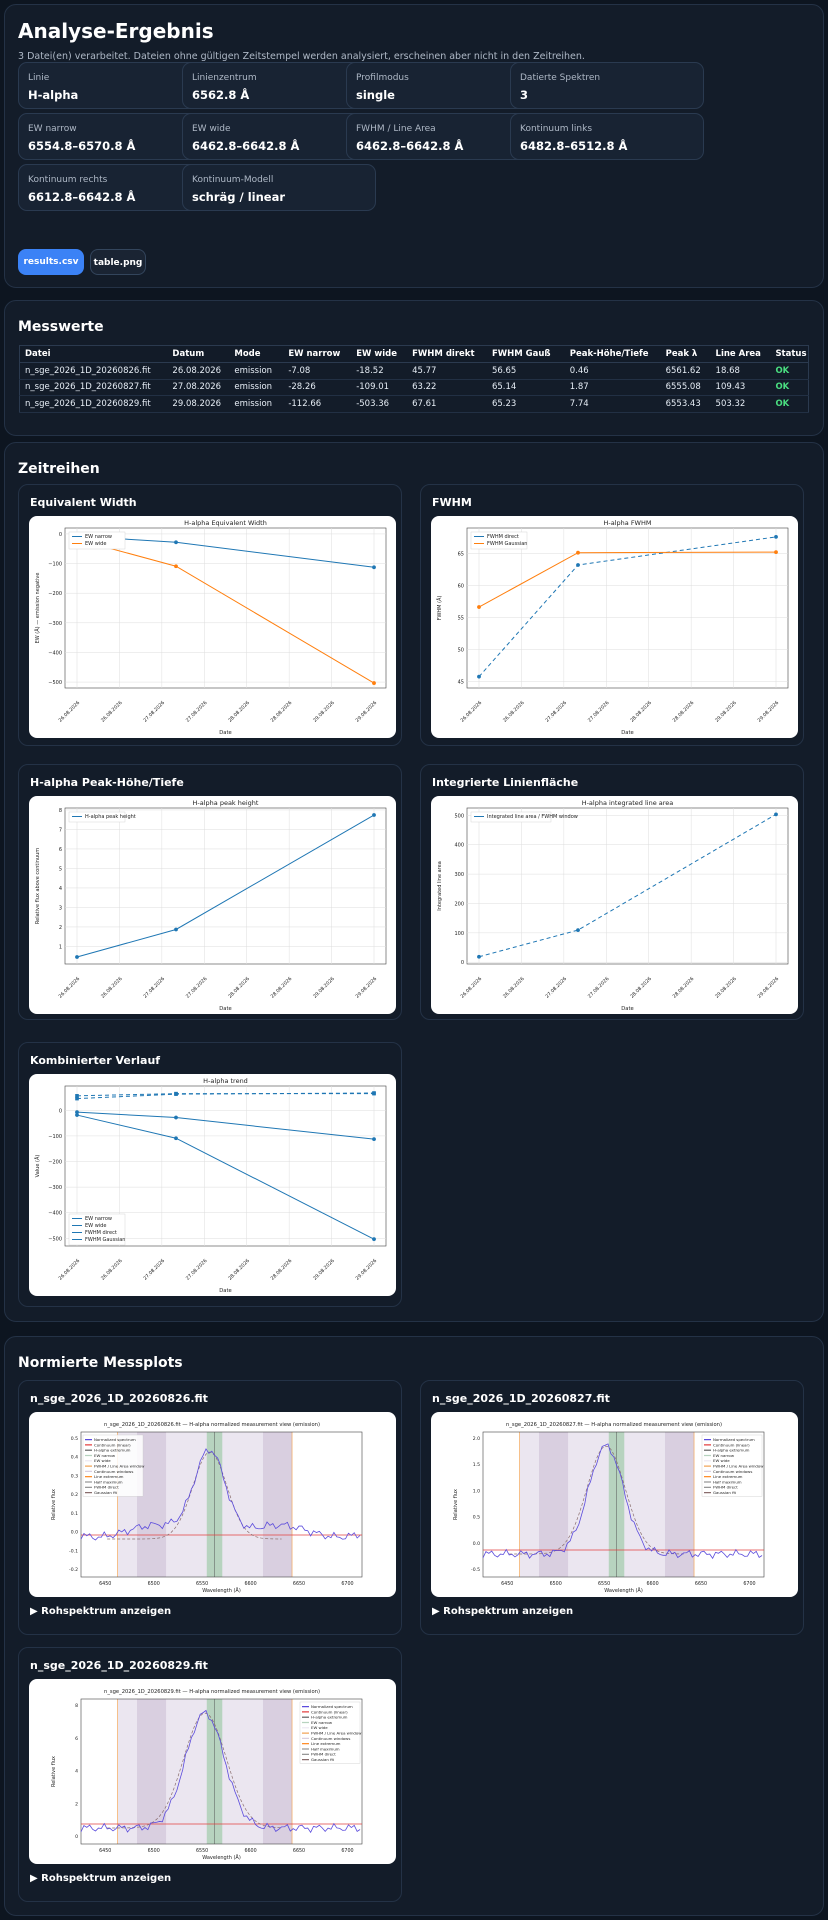 The width and height of the screenshot is (828, 1920). I want to click on y-tick-label: 200, so click(459, 904).